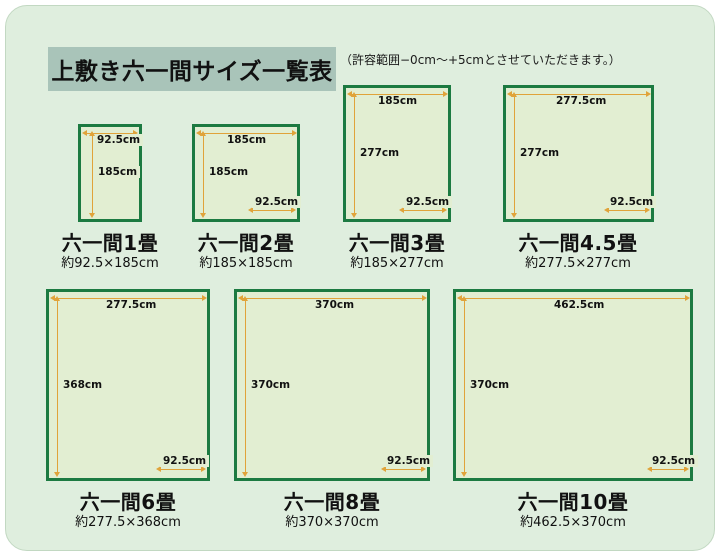  I want to click on height-label-jo8: 370cm, so click(271, 385).